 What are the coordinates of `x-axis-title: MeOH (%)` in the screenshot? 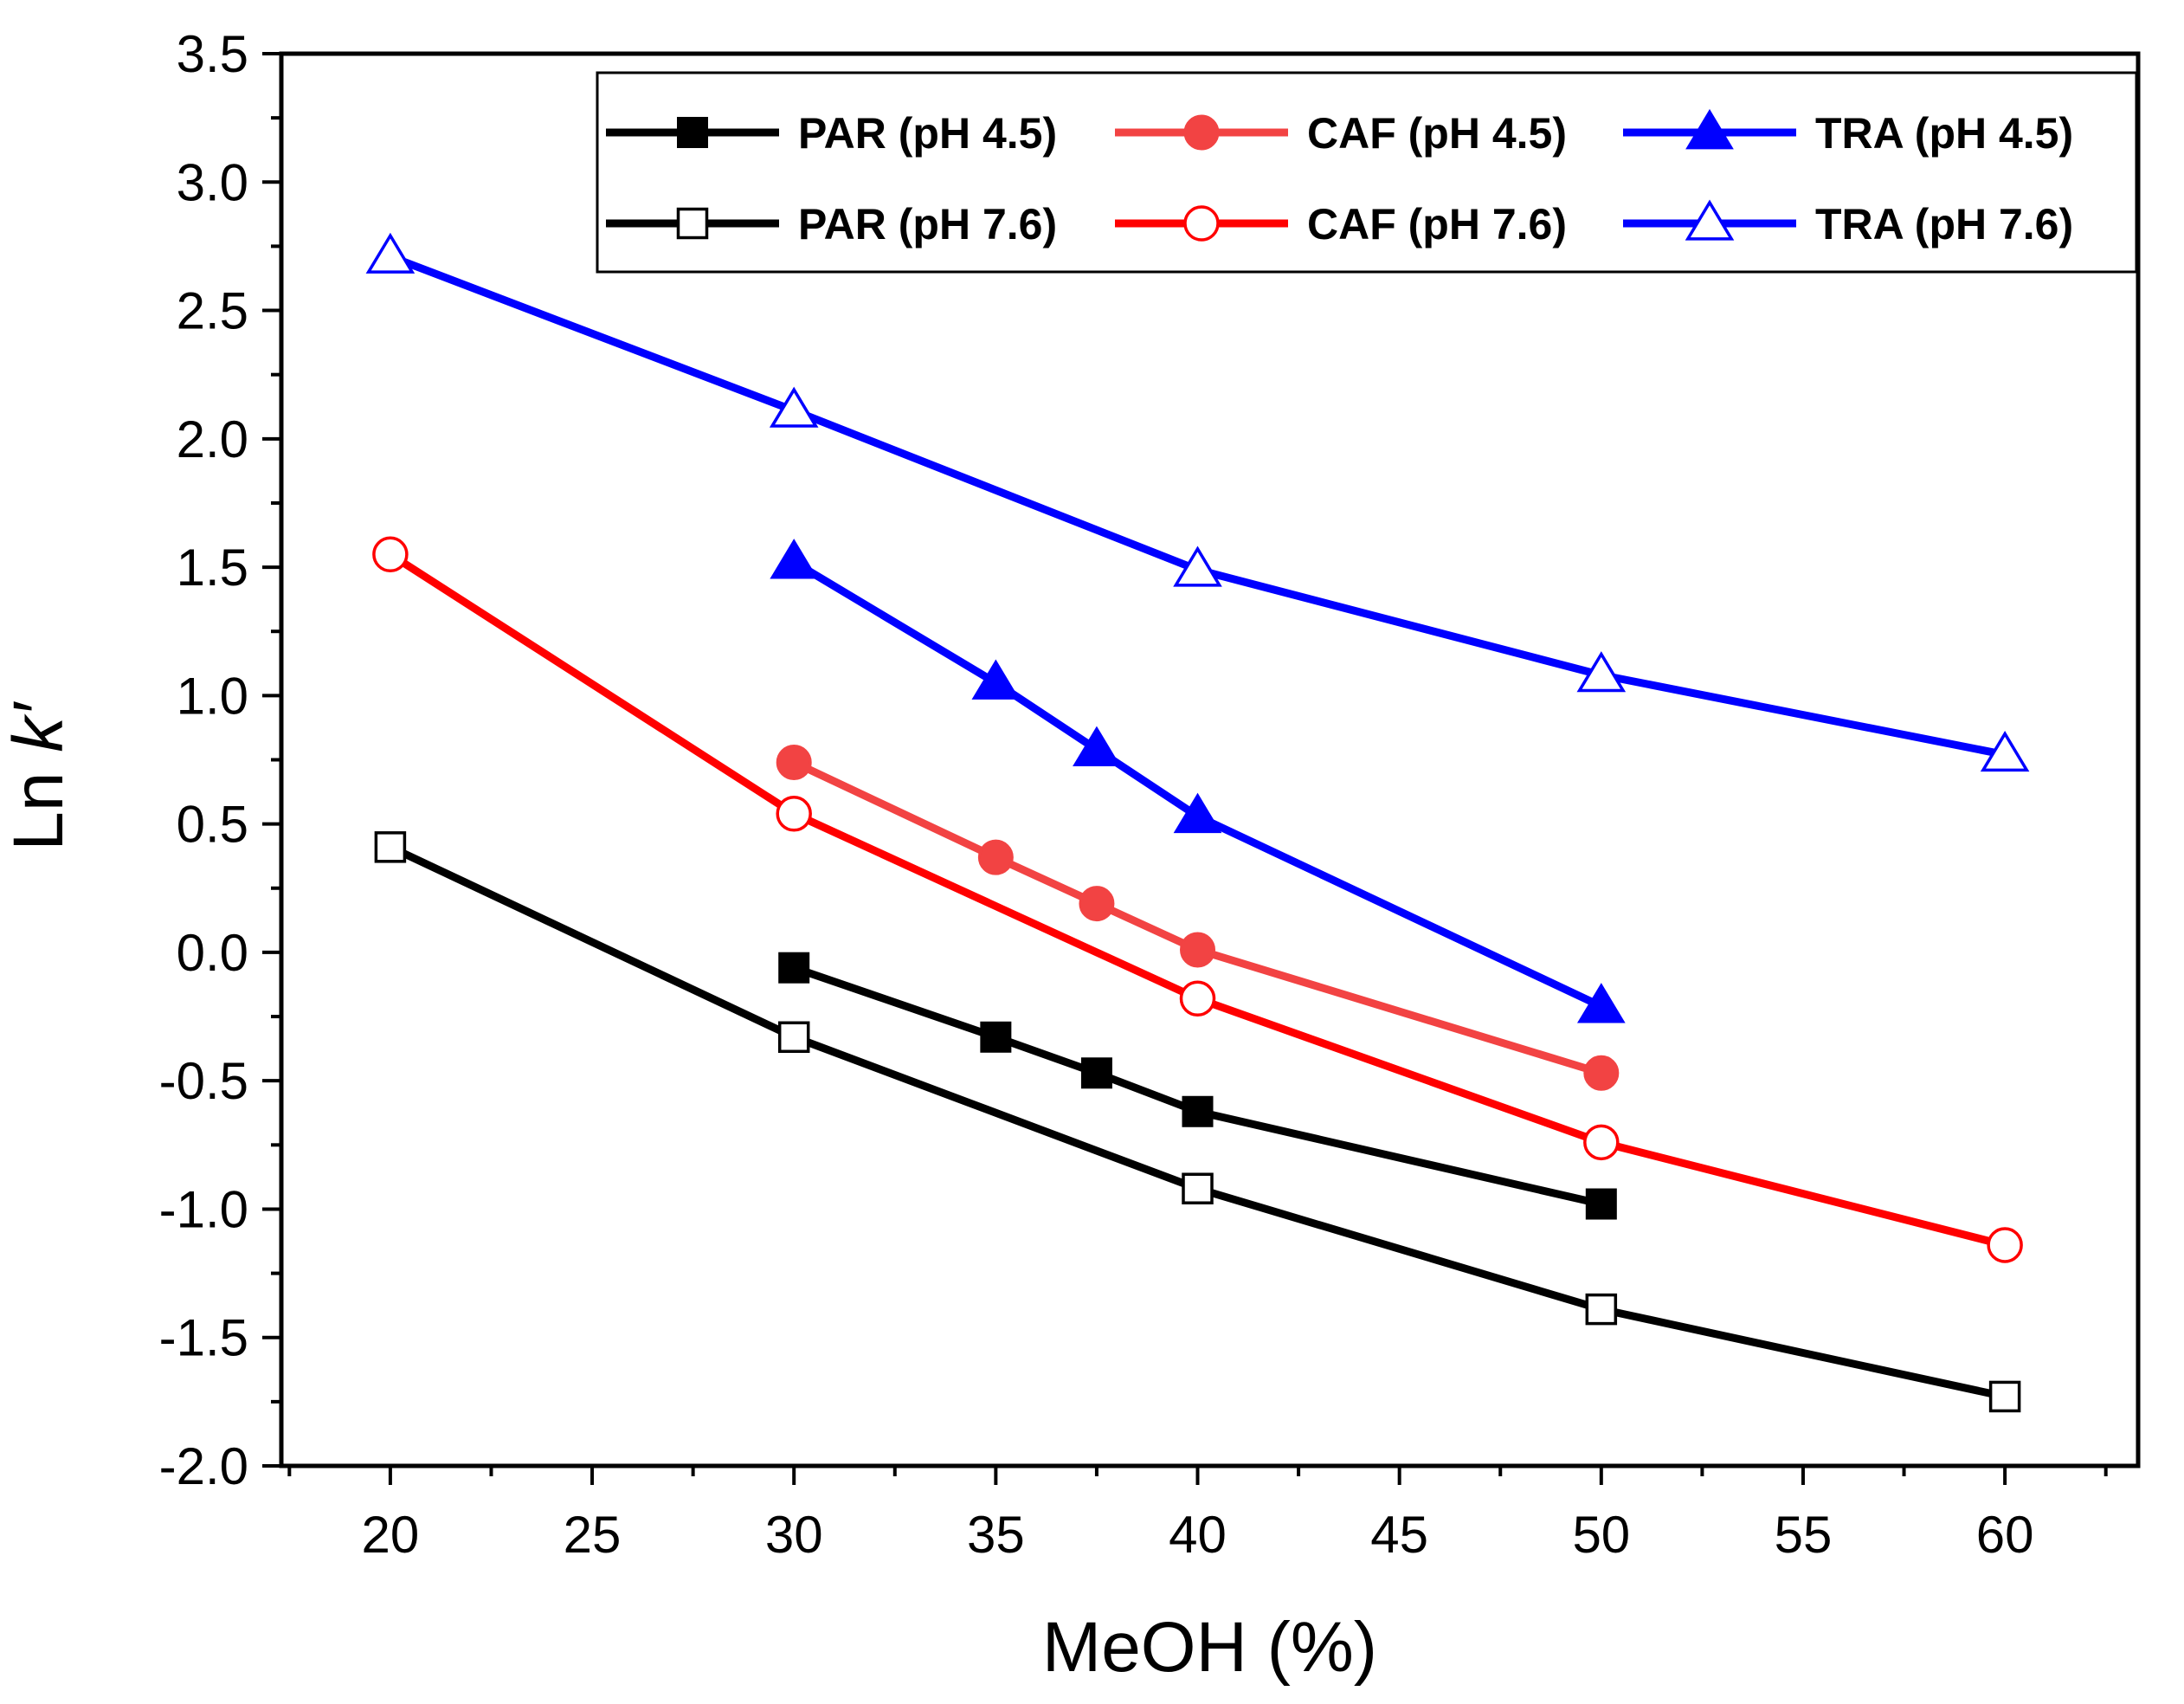 It's located at (1209, 1647).